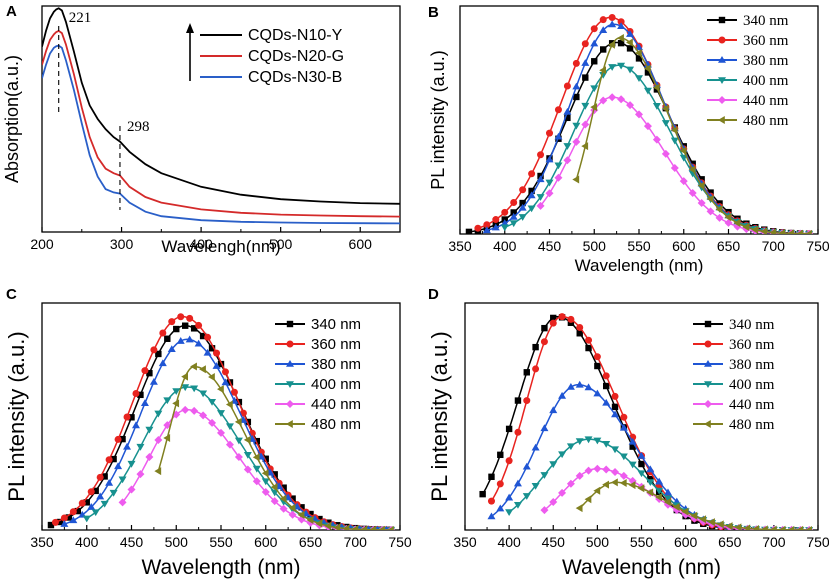 This screenshot has width=829, height=584. I want to click on panel-label: D, so click(433, 294).